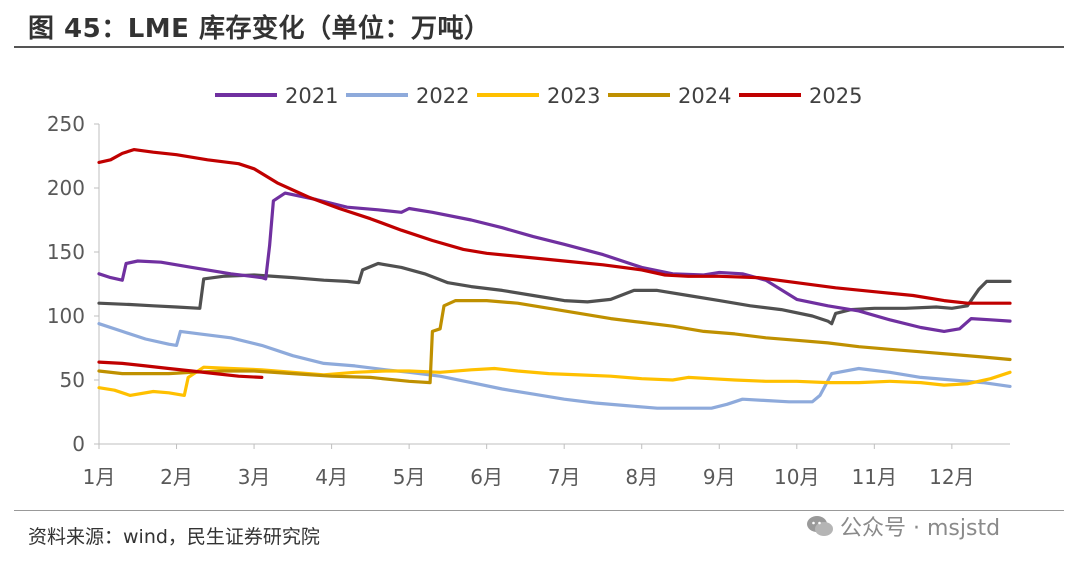  I want to click on watermark-text: 公众号 · msjstd, so click(920, 528).